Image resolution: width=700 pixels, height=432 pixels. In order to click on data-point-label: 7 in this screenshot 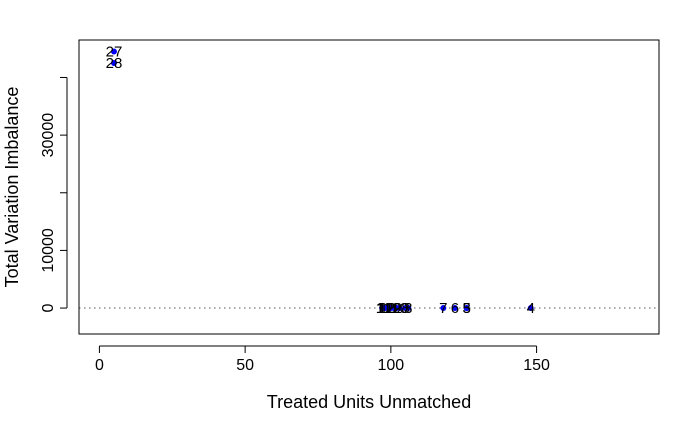, I will do `click(443, 308)`.